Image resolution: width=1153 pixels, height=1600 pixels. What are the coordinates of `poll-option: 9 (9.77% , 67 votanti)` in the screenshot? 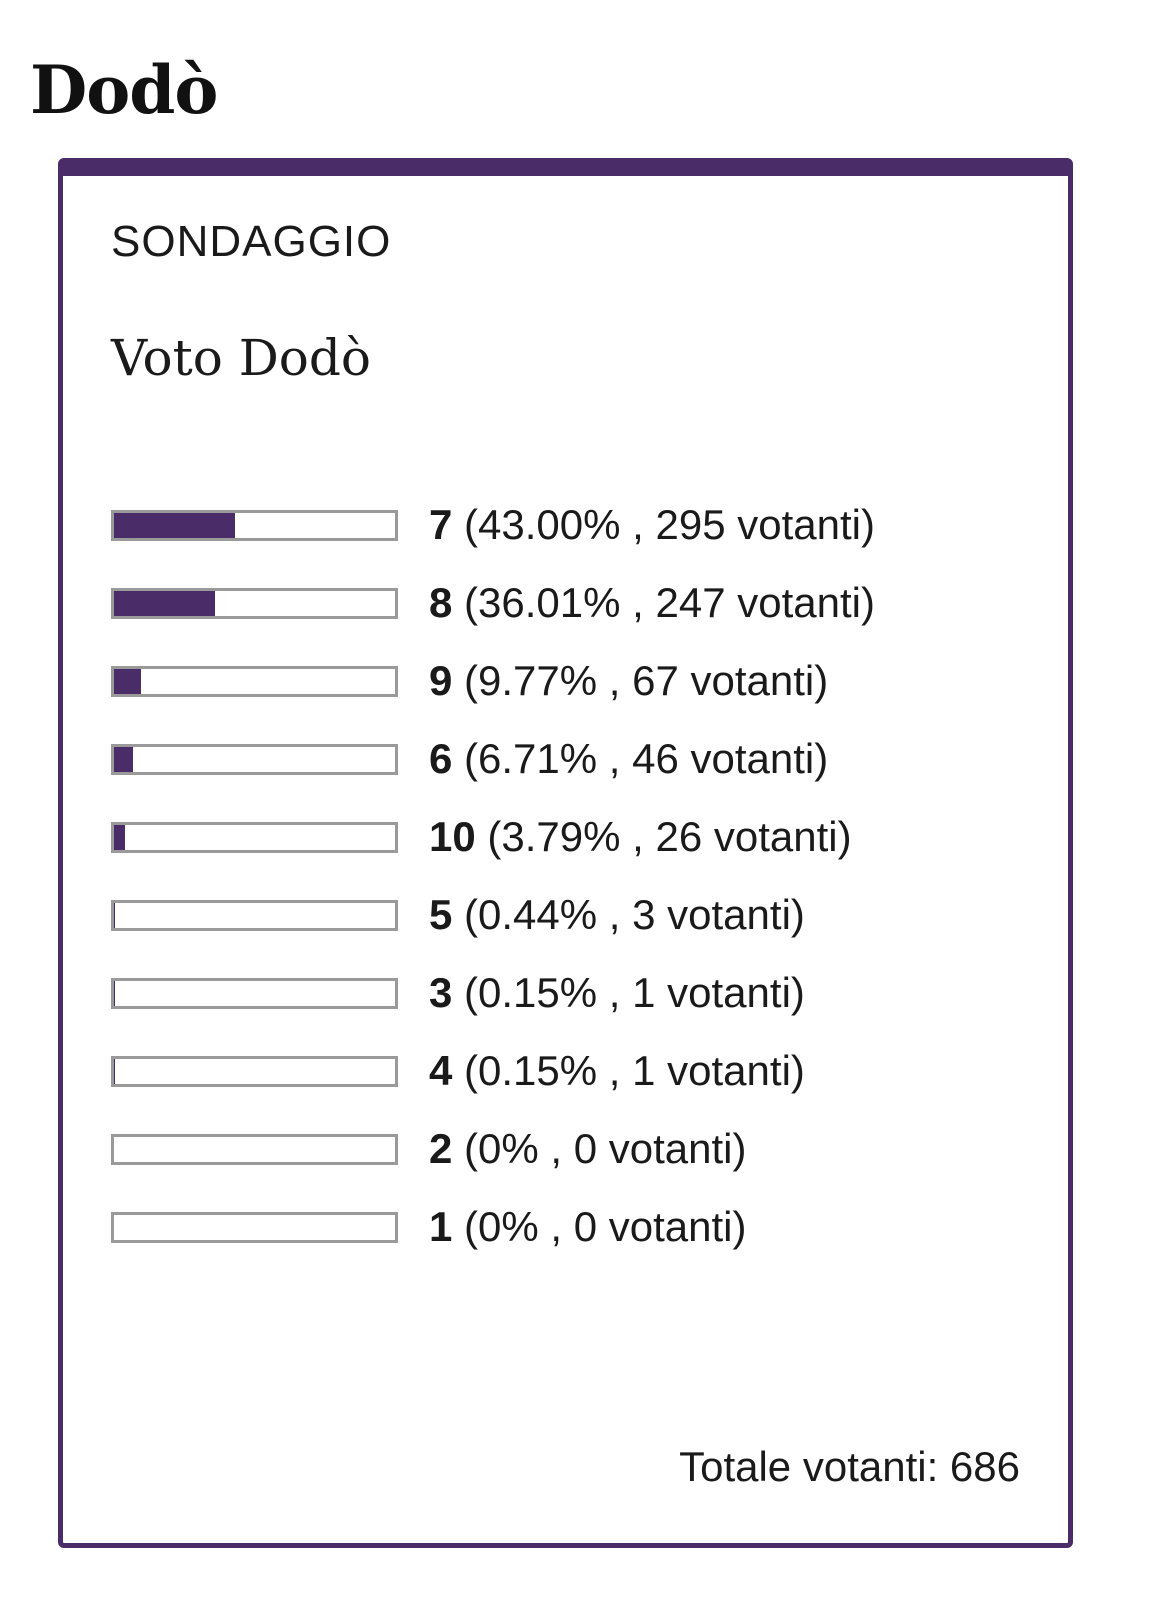 It's located at (571, 691).